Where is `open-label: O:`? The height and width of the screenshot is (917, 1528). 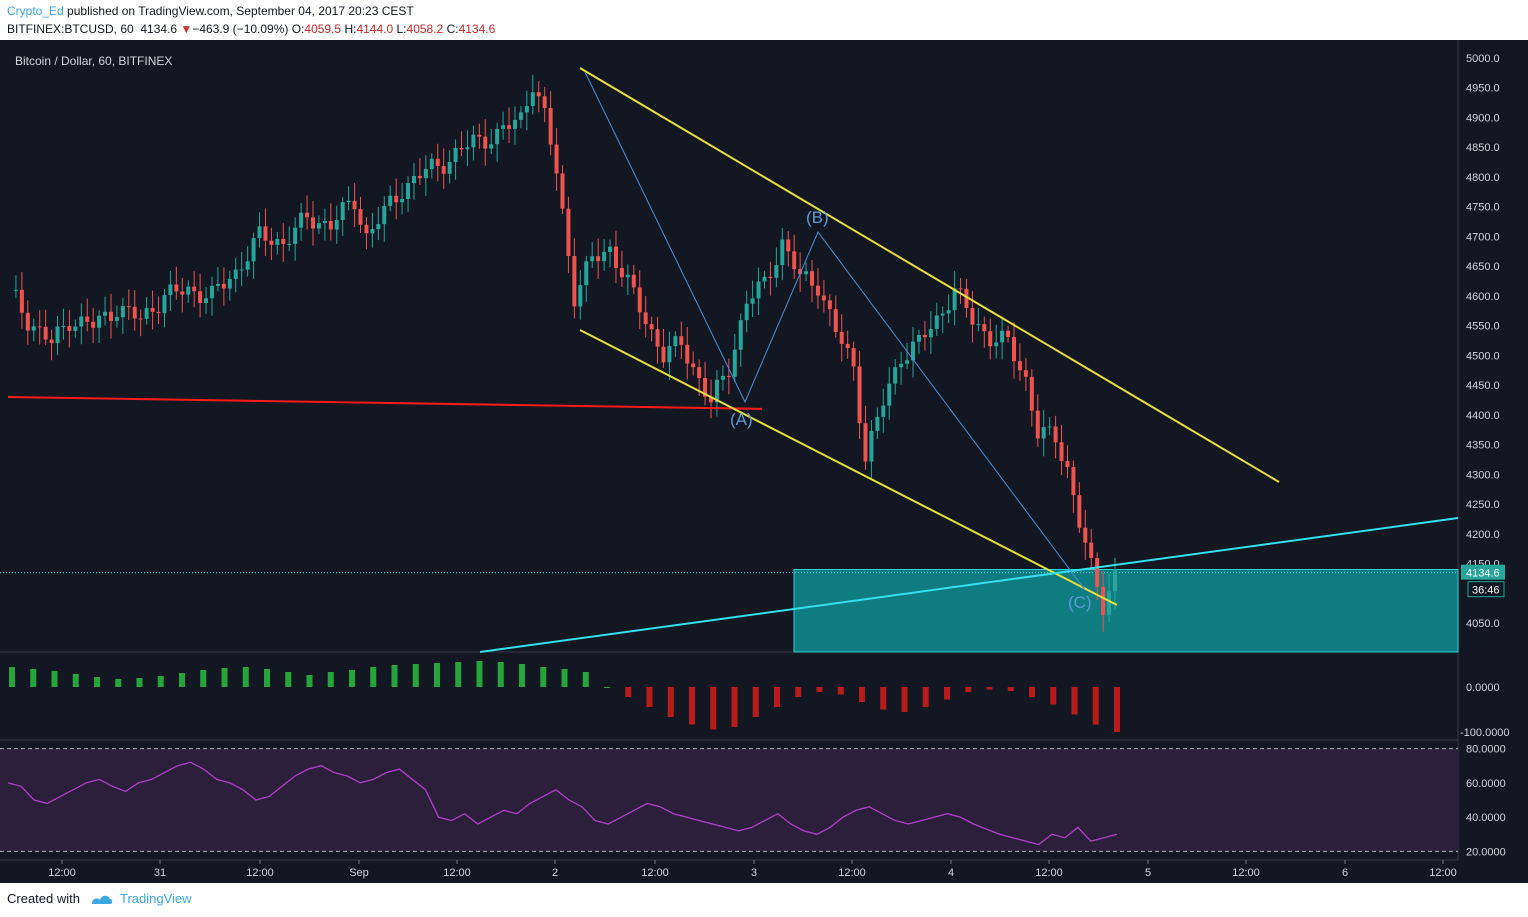
open-label: O: is located at coordinates (298, 29).